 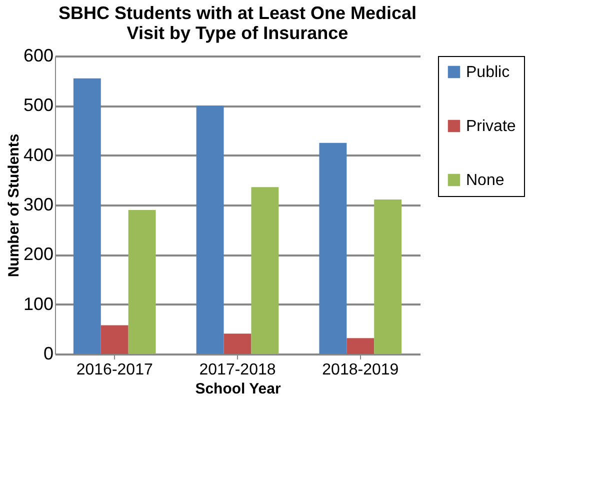 I want to click on text: SBHC Students with at Least One Medical, so click(x=237, y=13).